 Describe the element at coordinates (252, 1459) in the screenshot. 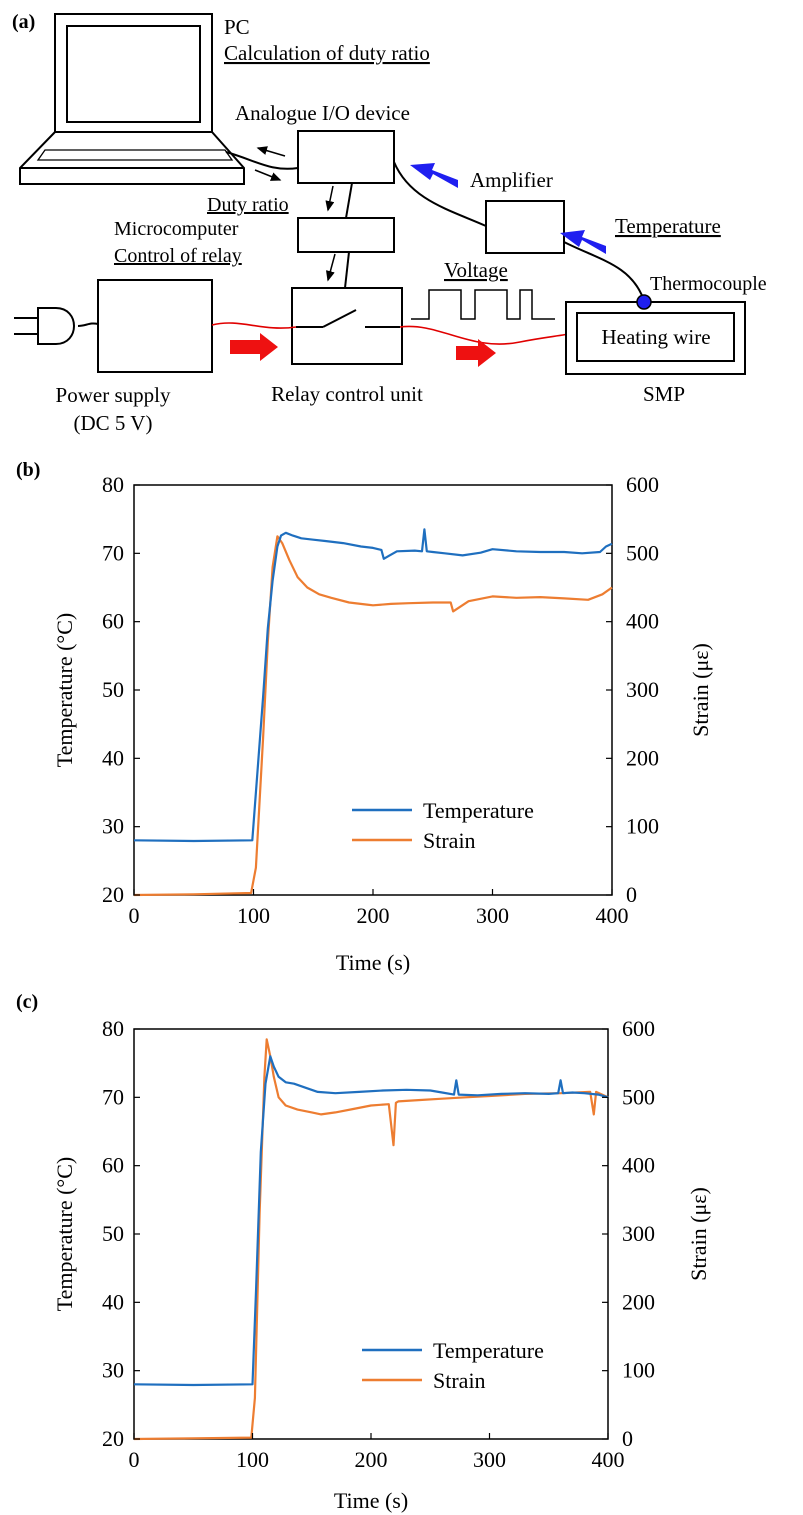

I see `chart-c-xtick-label: 100` at that location.